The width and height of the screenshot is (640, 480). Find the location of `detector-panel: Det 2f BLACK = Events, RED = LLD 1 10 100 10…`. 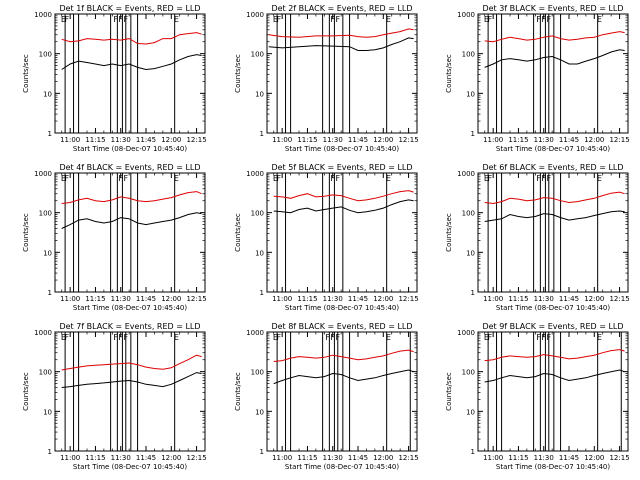

detector-panel: Det 2f BLACK = Events, RED = LLD 1 10 100 10… is located at coordinates (326, 78).